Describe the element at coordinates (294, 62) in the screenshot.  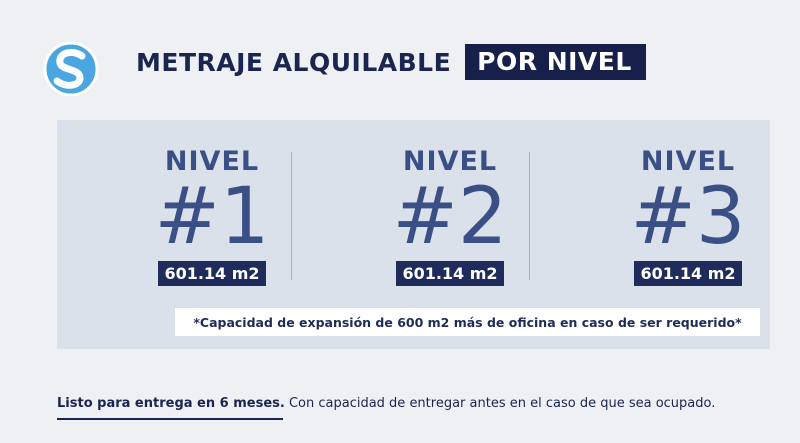
I see `title-main: METRAJE ALQUILABLE` at that location.